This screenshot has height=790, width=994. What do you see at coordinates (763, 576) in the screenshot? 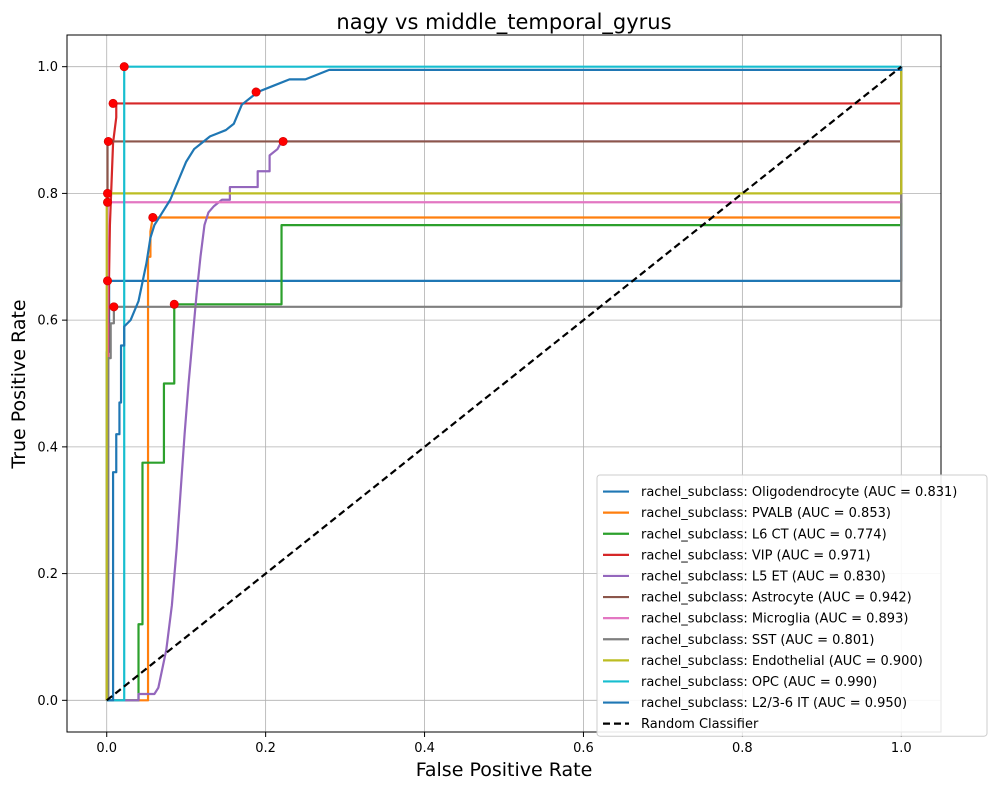
I see `legend-label: rachel_subclass: L5 ET (AUC = 0.830)` at bounding box center [763, 576].